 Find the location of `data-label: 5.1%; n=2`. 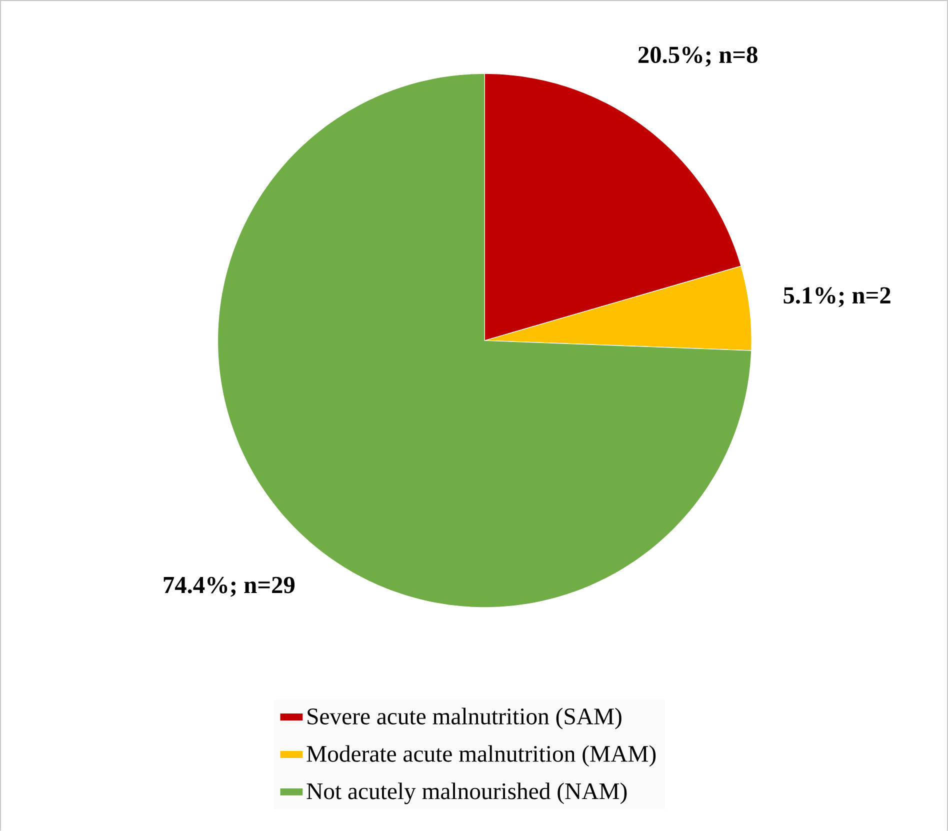

data-label: 5.1%; n=2 is located at coordinates (837, 297).